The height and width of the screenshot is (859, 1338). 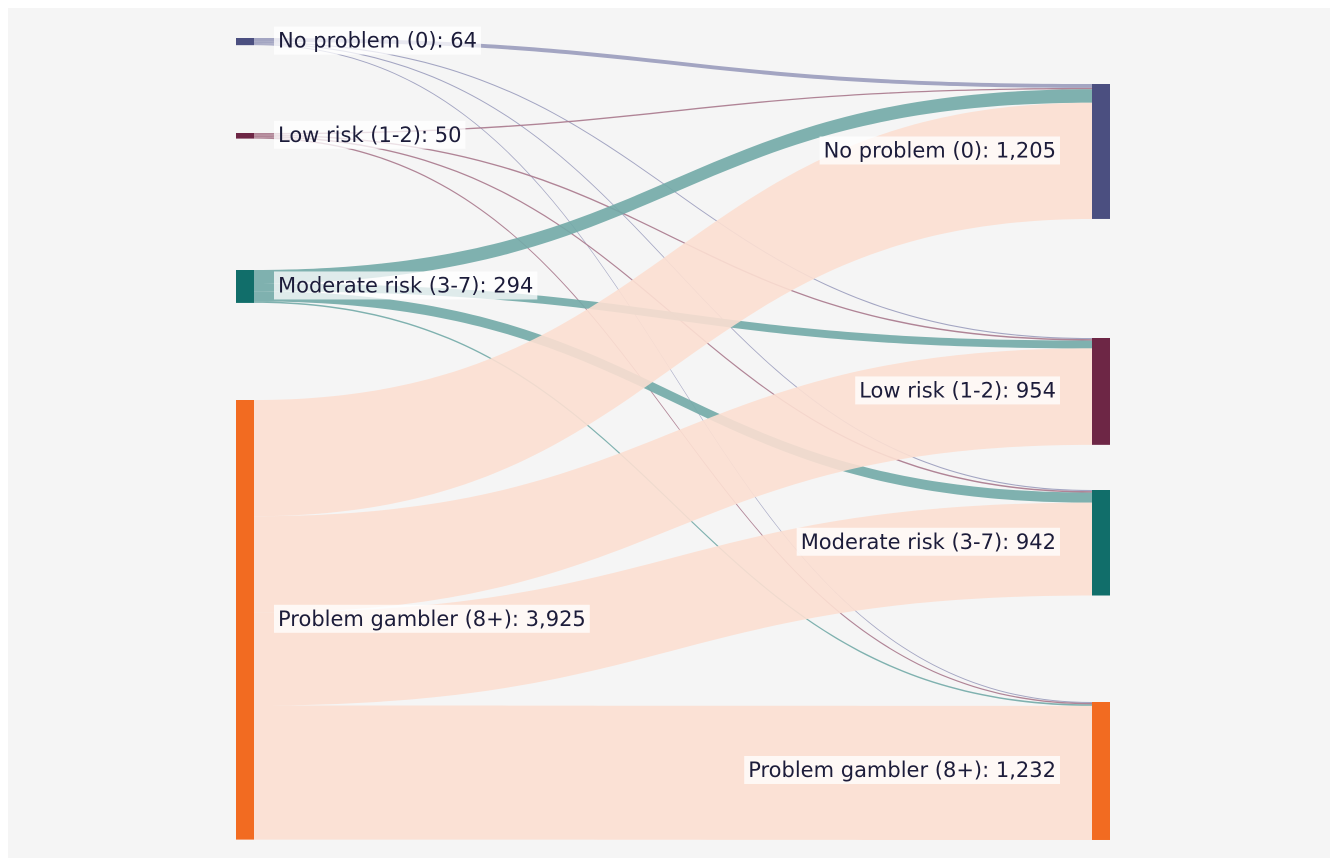 I want to click on node-label: Moderate risk (3-7): 294, so click(x=405, y=285).